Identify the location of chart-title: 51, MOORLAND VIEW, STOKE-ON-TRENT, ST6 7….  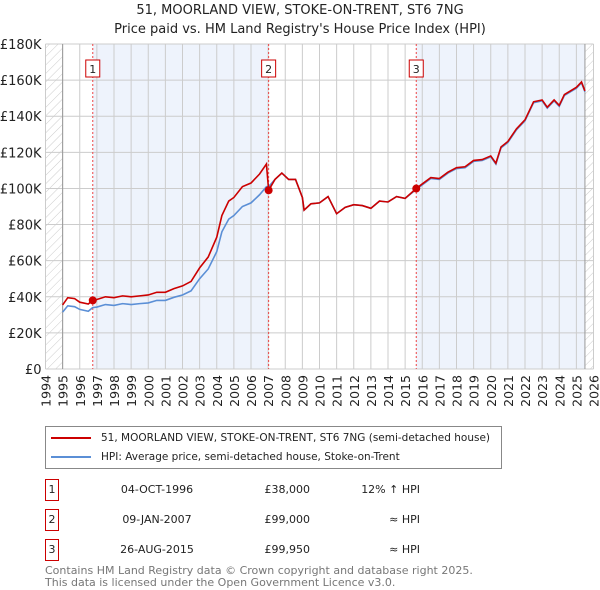
(300, 10).